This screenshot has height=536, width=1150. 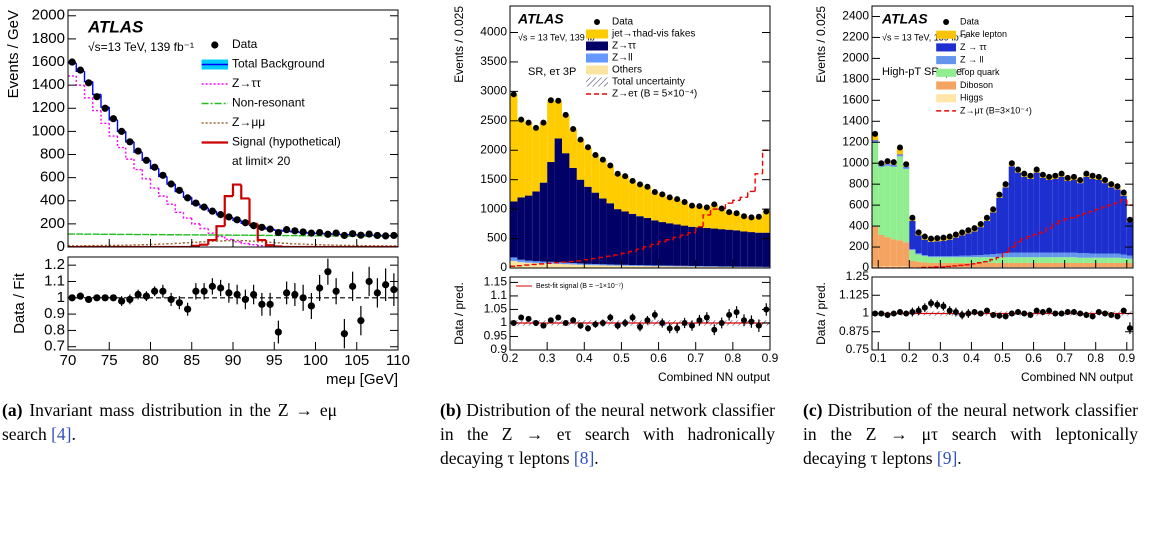 What do you see at coordinates (503, 322) in the screenshot?
I see `ratio-y-tick-label: 1` at bounding box center [503, 322].